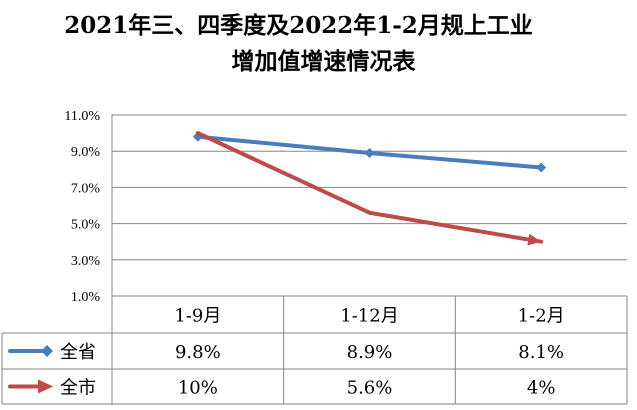  Describe the element at coordinates (541, 388) in the screenshot. I see `data-label: 4%` at that location.